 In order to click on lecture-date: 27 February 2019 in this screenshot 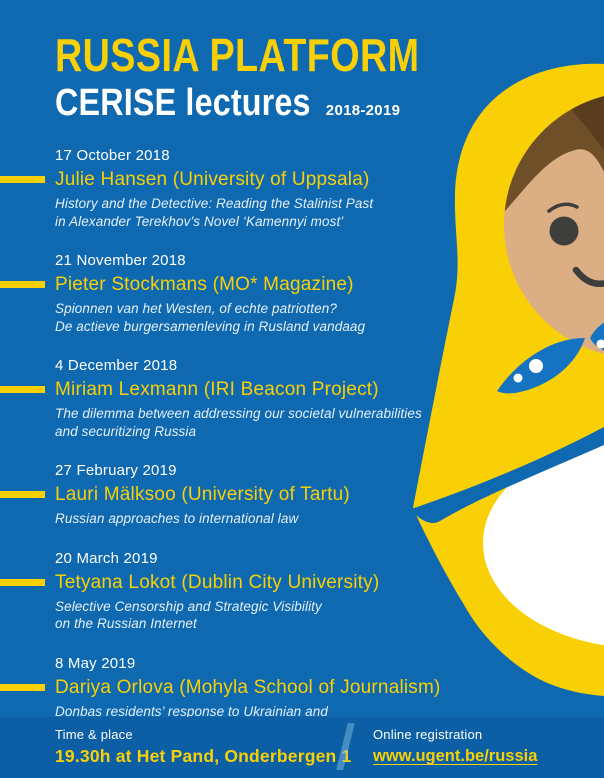, I will do `click(116, 470)`.